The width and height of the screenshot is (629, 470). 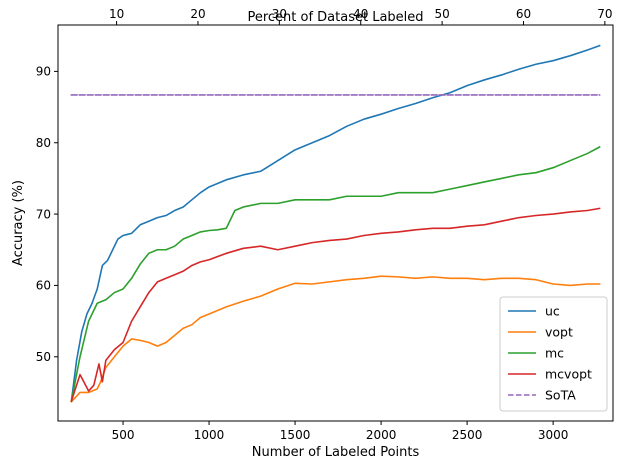 I want to click on legend-label-sota: SoTA, so click(x=560, y=395).